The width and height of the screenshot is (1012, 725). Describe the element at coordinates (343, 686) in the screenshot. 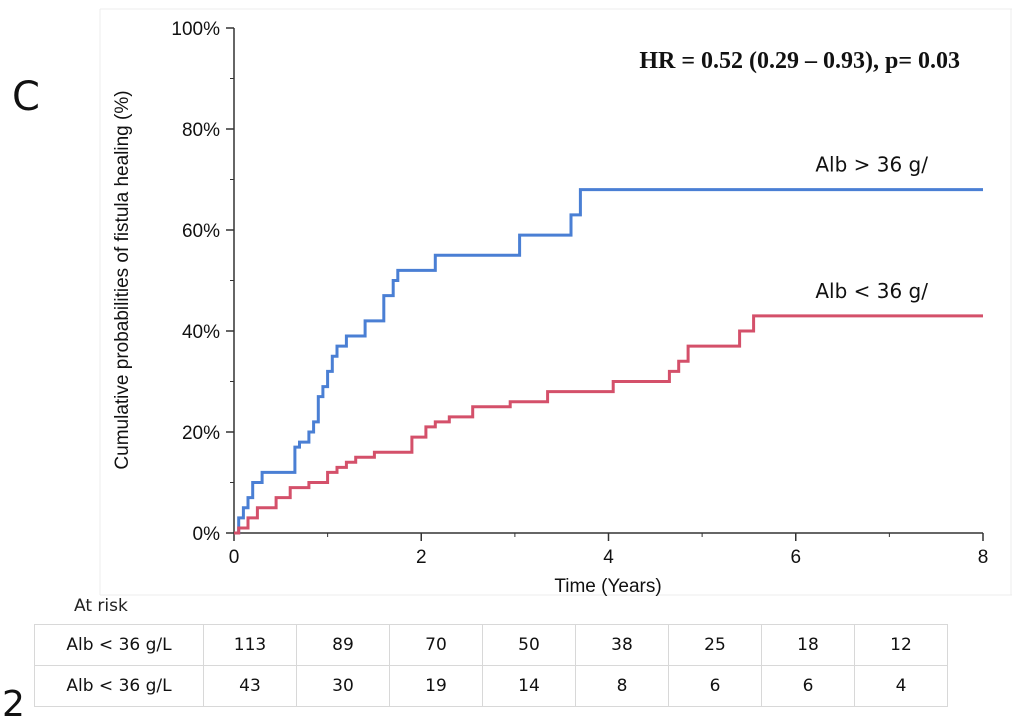

I see `at-risk-count: 30` at that location.